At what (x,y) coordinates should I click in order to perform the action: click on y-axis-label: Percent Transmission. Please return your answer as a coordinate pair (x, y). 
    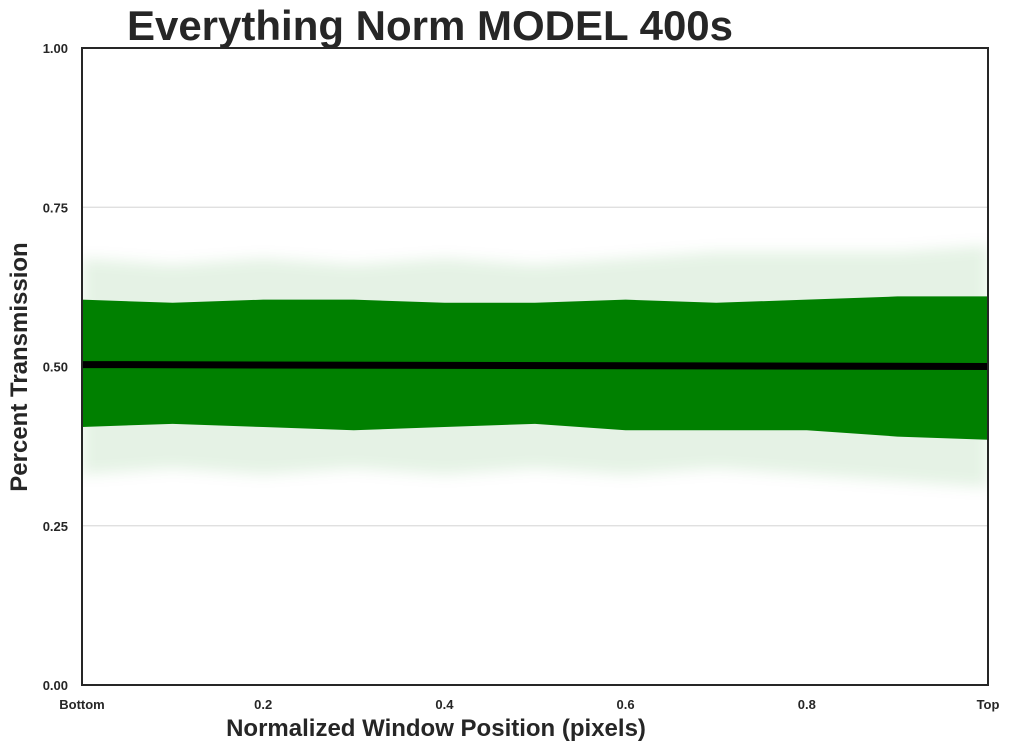
    Looking at the image, I should click on (19, 366).